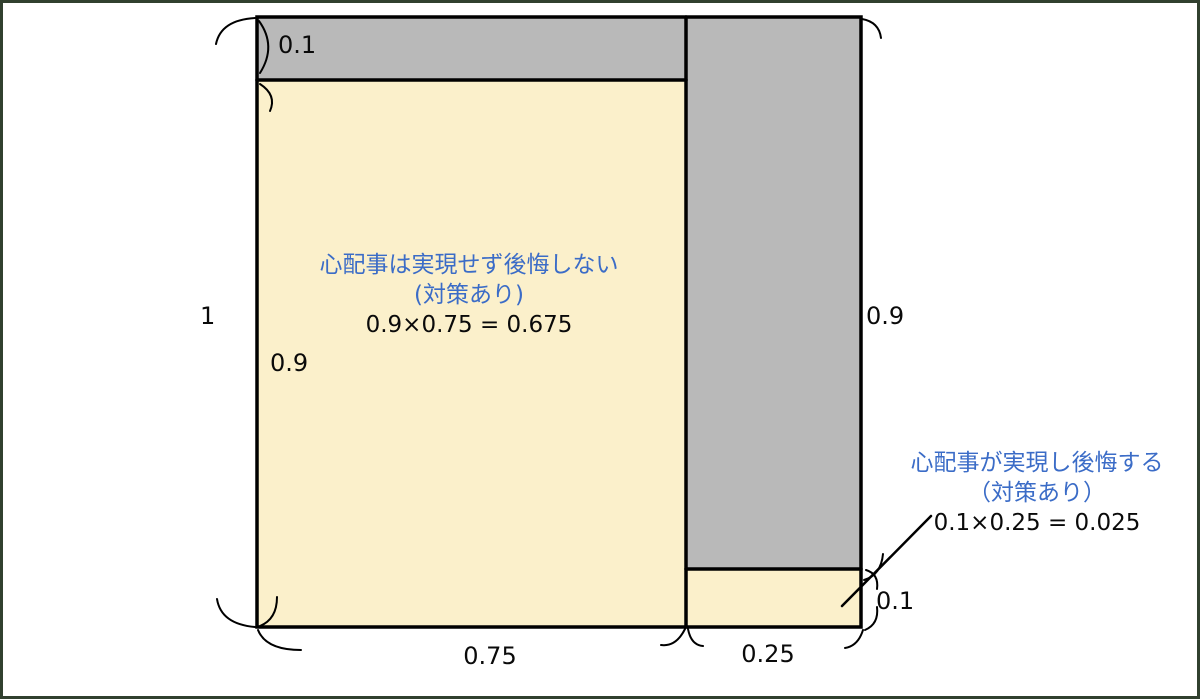 The height and width of the screenshot is (699, 1200). Describe the element at coordinates (1037, 523) in the screenshot. I see `small-region-formula: 0.1×0.25 = 0.025` at that location.